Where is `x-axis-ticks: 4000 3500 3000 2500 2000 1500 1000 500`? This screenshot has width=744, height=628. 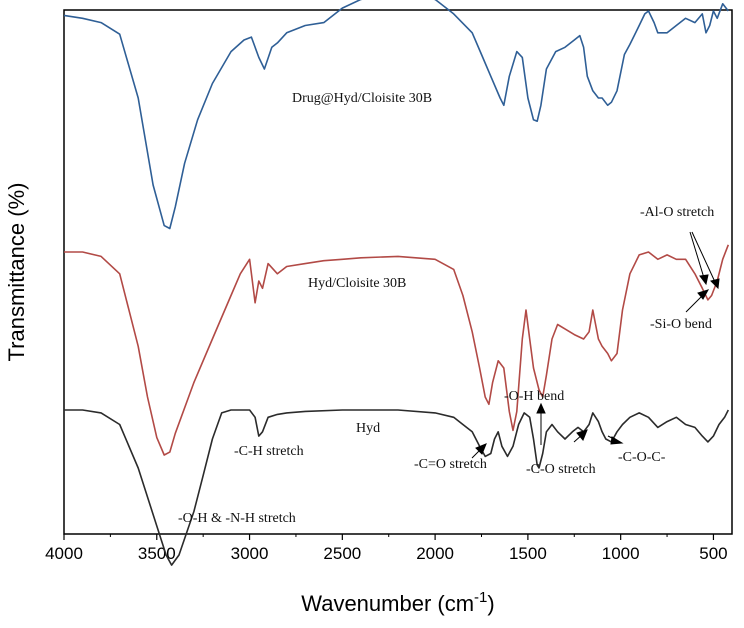 x-axis-ticks: 4000 3500 3000 2500 2000 1500 1000 500 is located at coordinates (386, 548).